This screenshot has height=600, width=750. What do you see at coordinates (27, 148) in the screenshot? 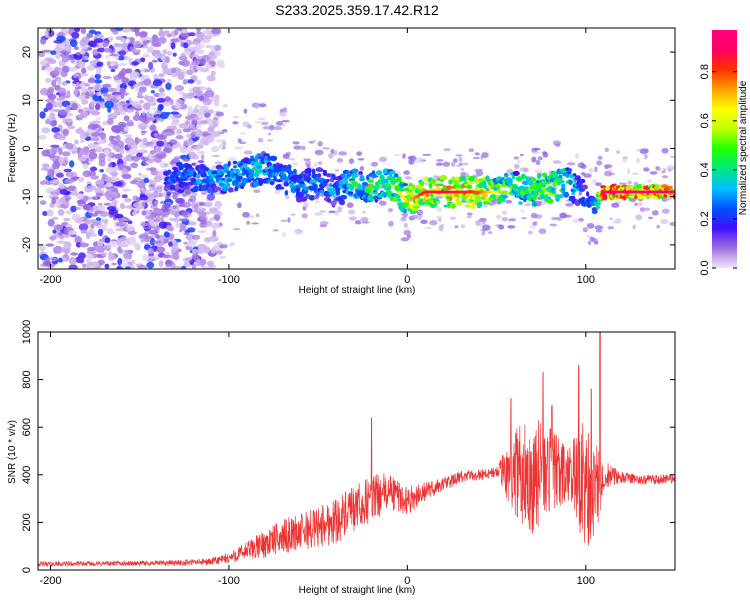
I see `y-tick-label: 0` at bounding box center [27, 148].